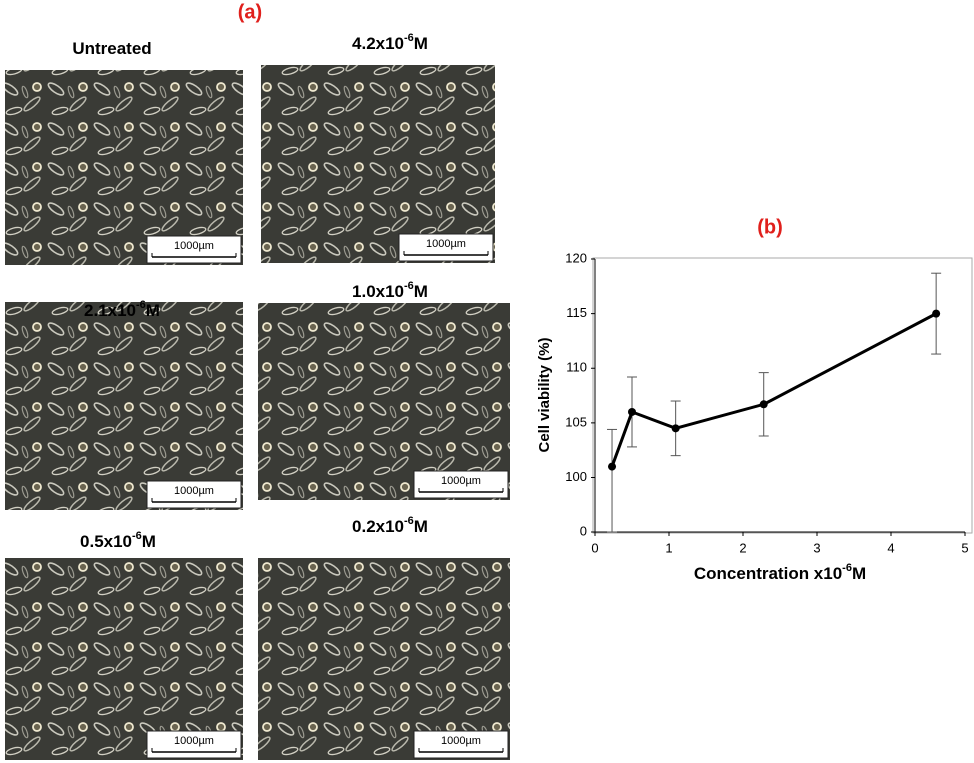 This screenshot has width=974, height=763. What do you see at coordinates (576, 257) in the screenshot?
I see `y-tick-label: 120` at bounding box center [576, 257].